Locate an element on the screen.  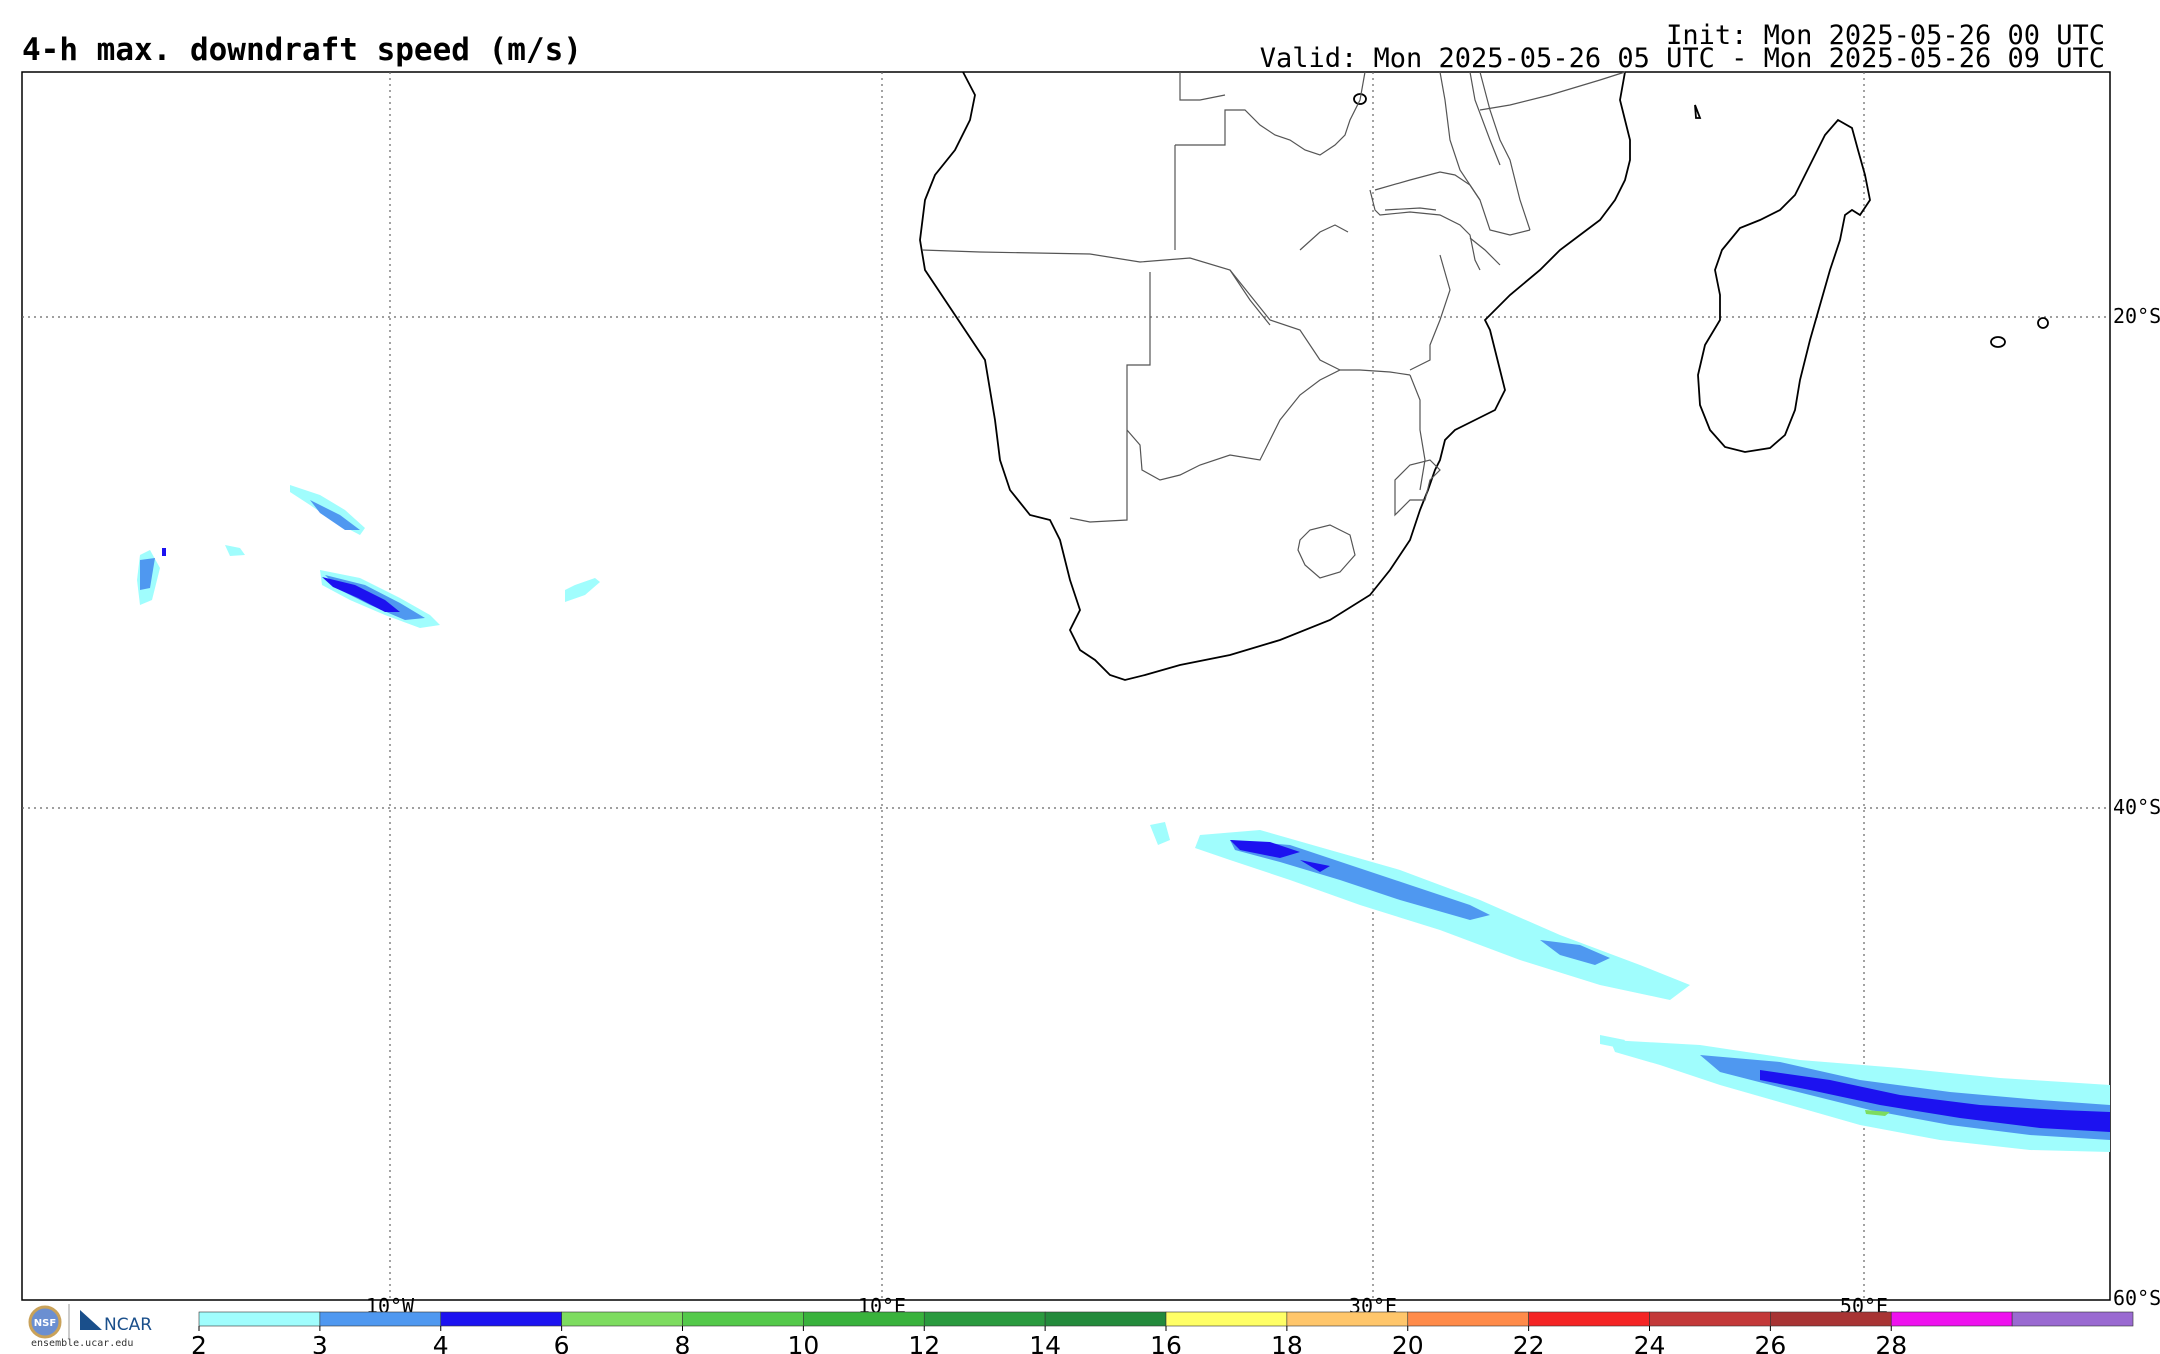
nsf-logo: NSF is located at coordinates (45, 1322).